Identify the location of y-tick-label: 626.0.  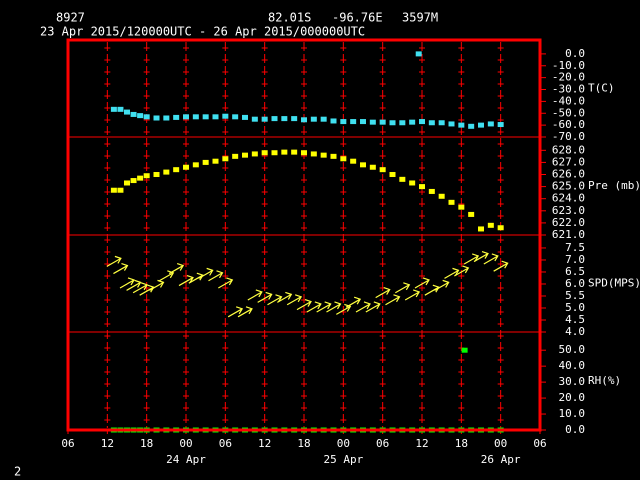
(568, 174).